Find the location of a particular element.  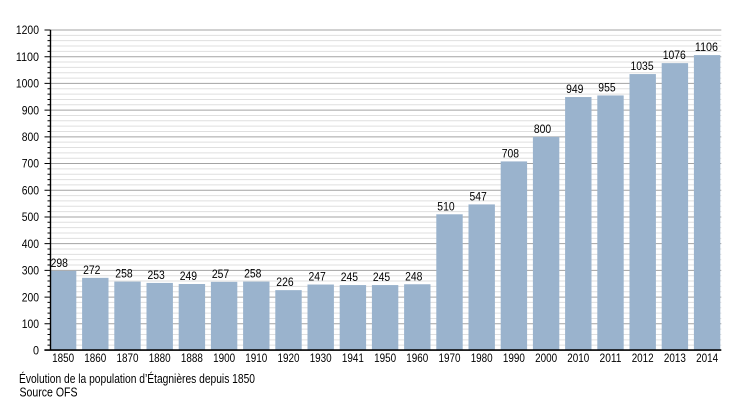

svg-text: 955 is located at coordinates (606, 88).